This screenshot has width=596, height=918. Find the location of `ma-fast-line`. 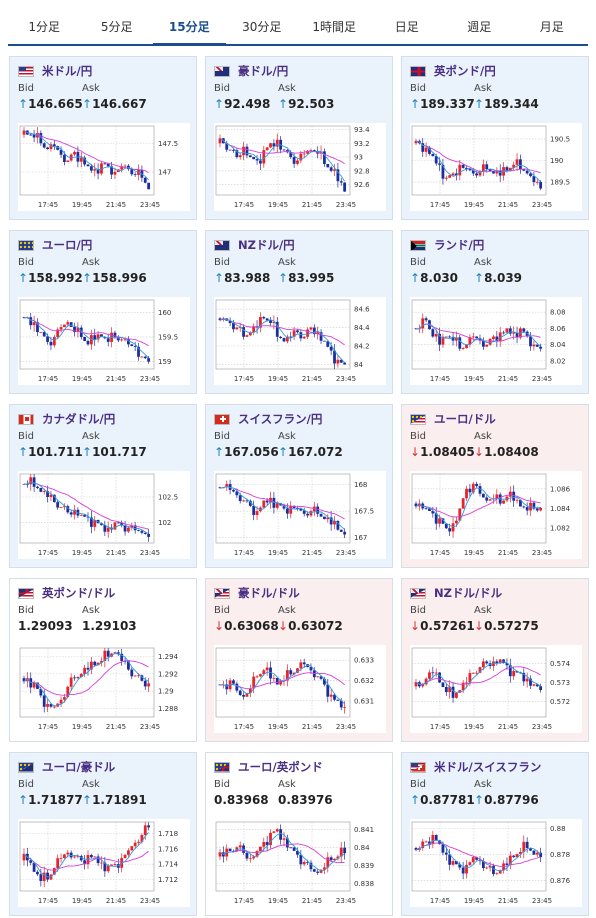

ma-fast-line is located at coordinates (86, 855).